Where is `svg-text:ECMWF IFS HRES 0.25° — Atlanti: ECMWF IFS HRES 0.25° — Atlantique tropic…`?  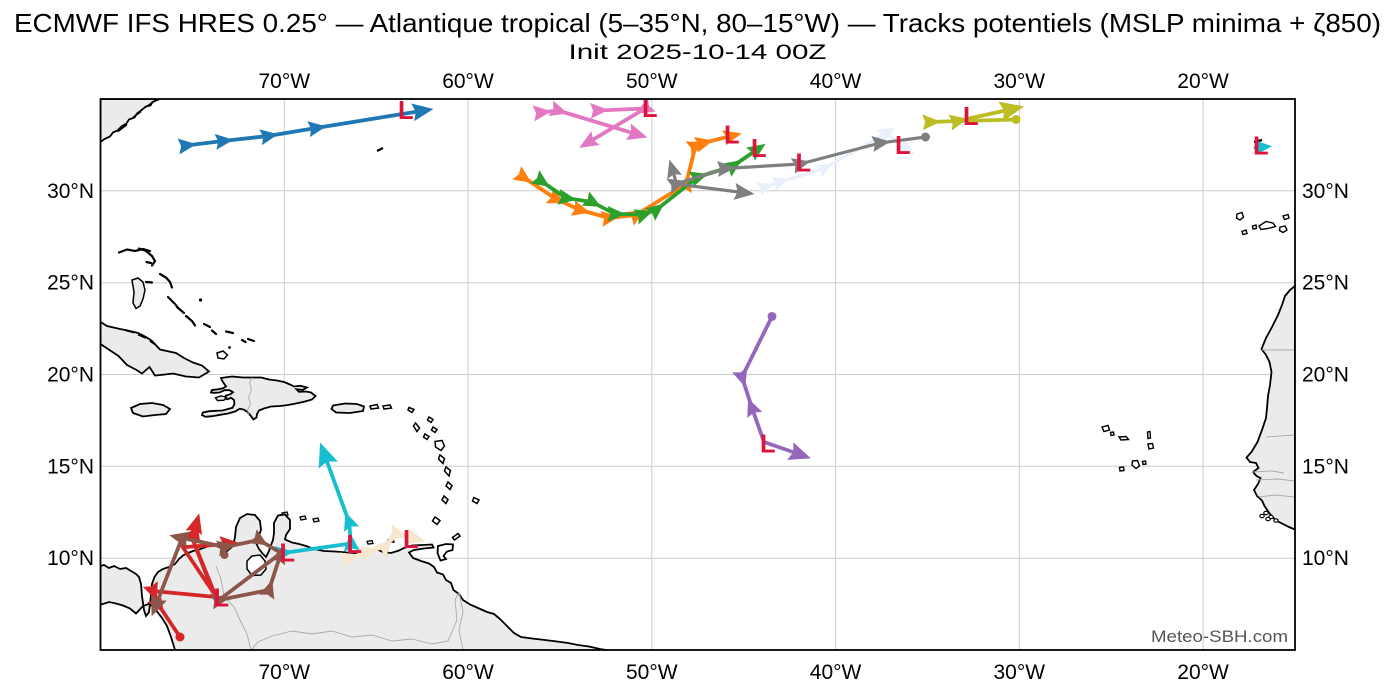
svg-text:ECMWF IFS HRES 0.25° — Atlanti: ECMWF IFS HRES 0.25° — Atlantique tropic… is located at coordinates (697, 23).